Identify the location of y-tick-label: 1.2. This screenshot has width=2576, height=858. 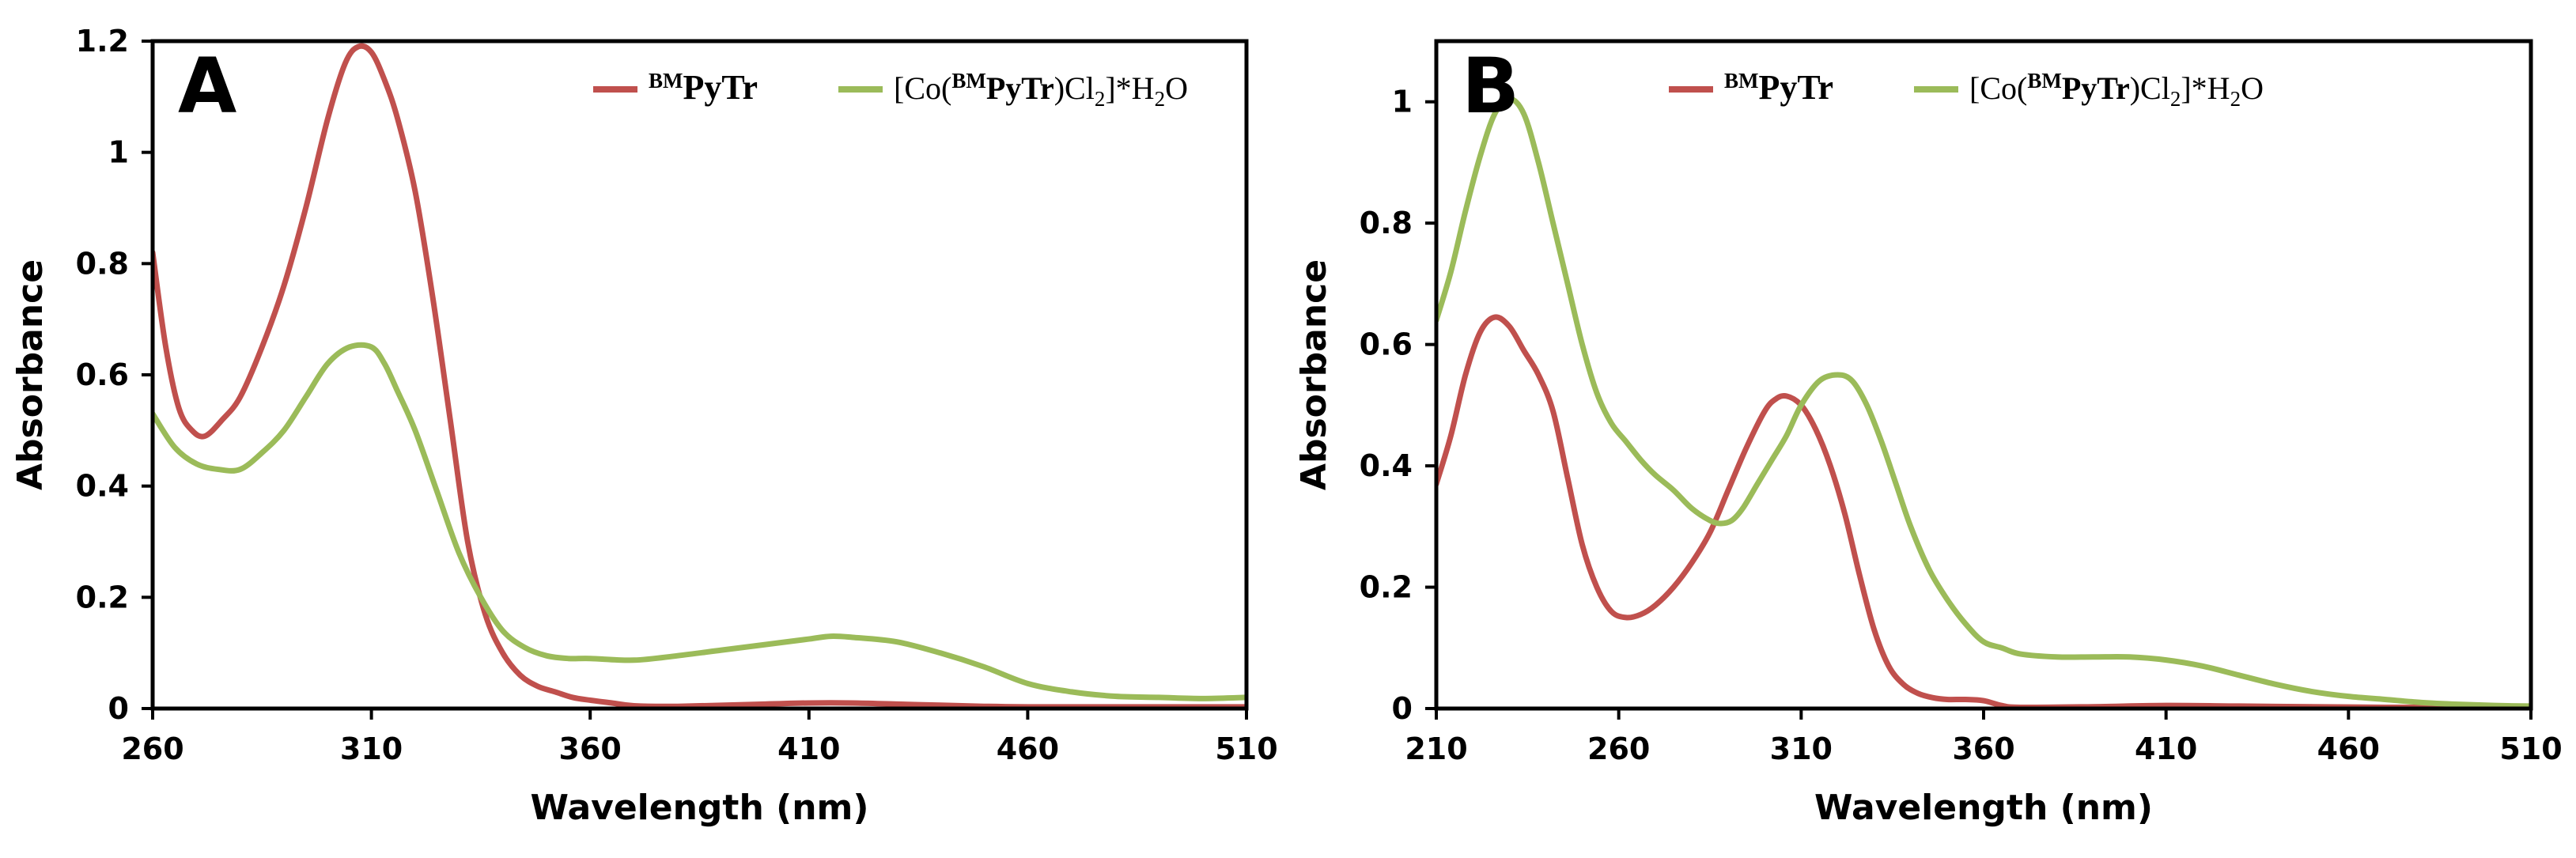
(103, 41).